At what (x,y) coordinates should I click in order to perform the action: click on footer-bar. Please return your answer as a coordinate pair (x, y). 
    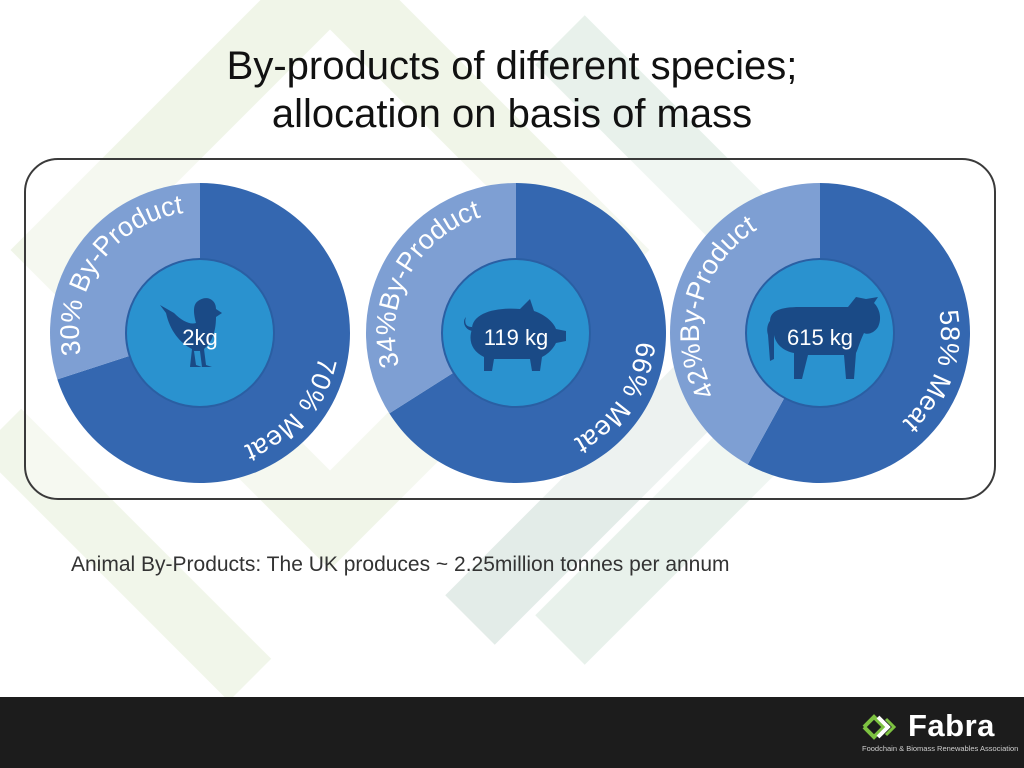
    Looking at the image, I should click on (512, 732).